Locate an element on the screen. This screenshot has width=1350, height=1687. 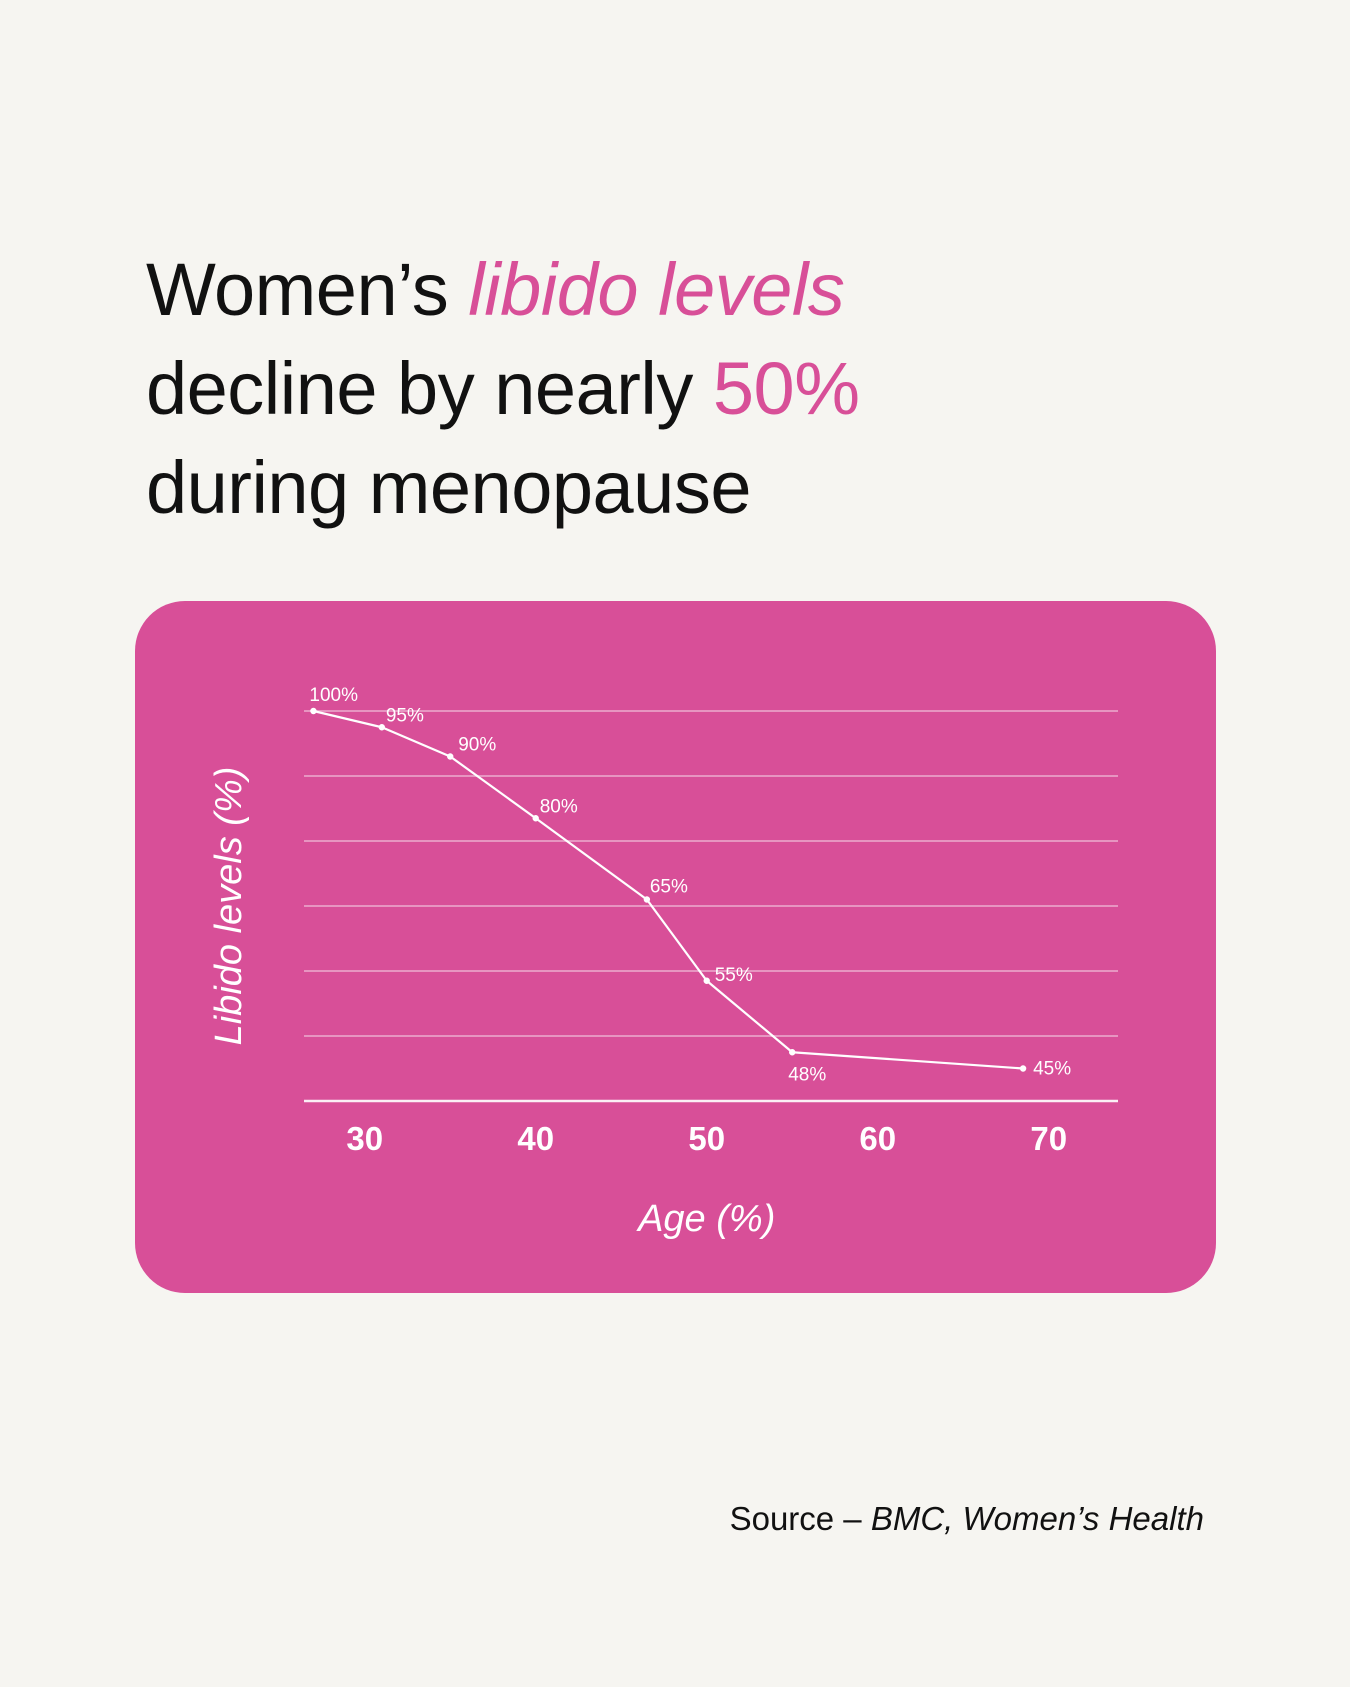
x-tick-label: 30 is located at coordinates (364, 1138).